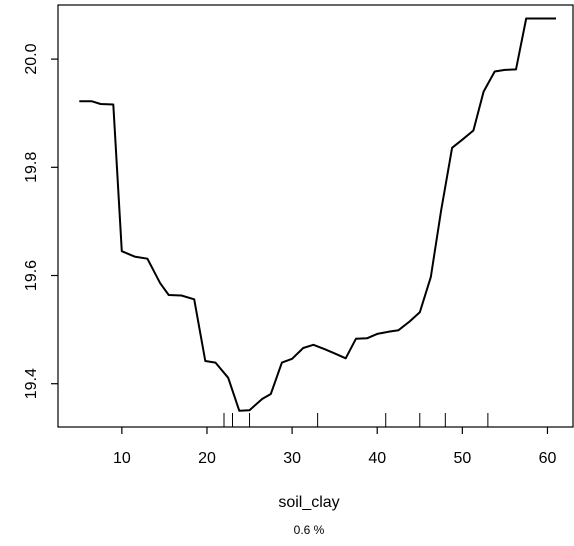  What do you see at coordinates (308, 515) in the screenshot?
I see `axis-labels: soil_clay 0.6 %` at bounding box center [308, 515].